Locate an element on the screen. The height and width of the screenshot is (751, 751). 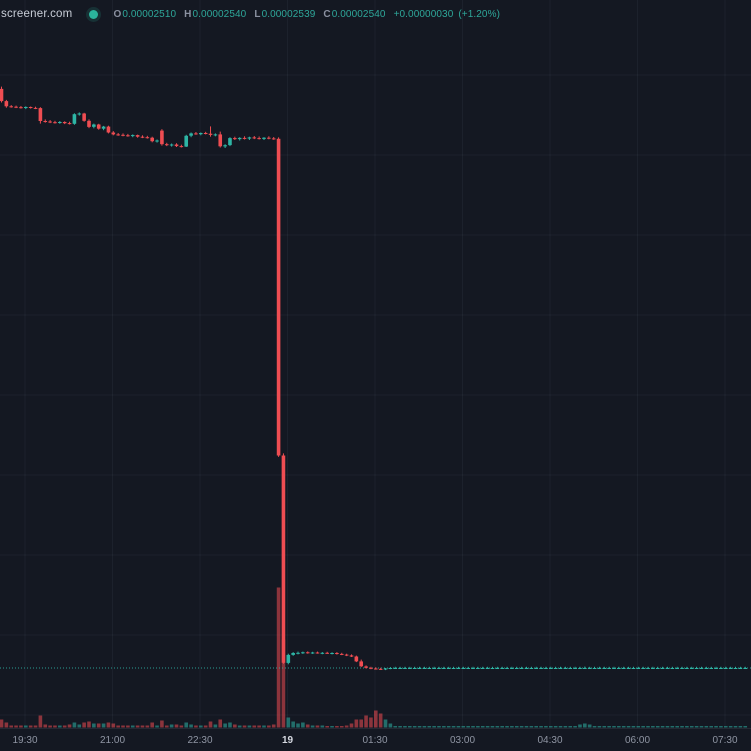
time-tick-label: 21:00 is located at coordinates (112, 740).